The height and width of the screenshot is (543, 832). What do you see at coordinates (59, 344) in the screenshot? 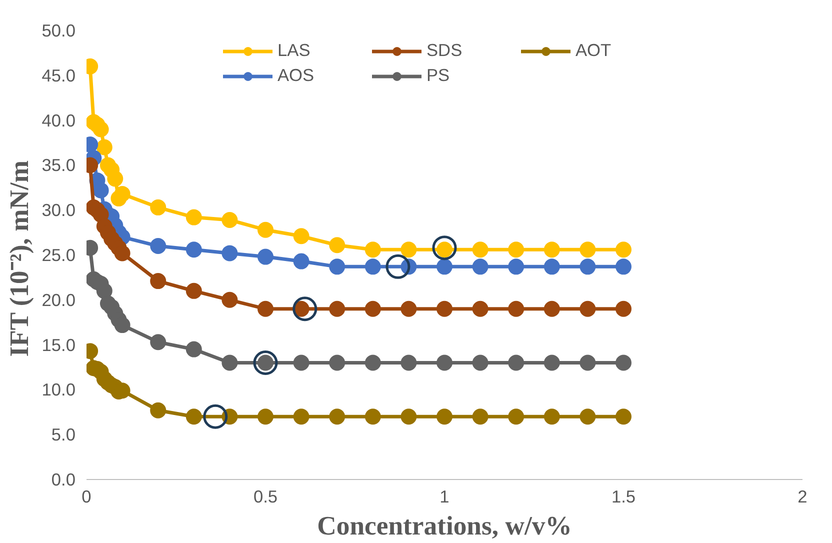
I see `y-tick-label: 15.0` at bounding box center [59, 344].